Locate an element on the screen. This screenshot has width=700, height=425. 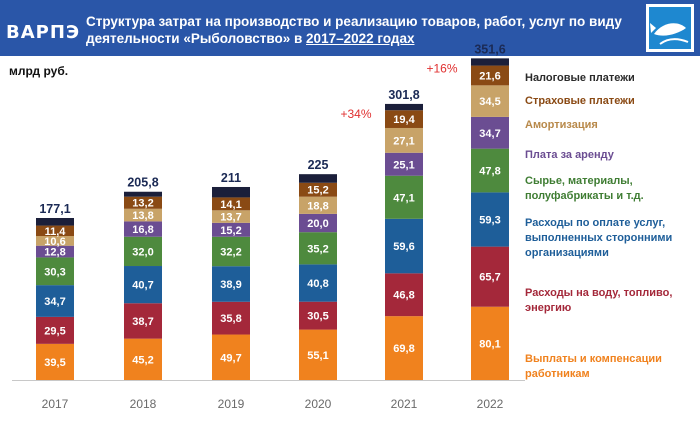
segment-value-label: 80,1 is located at coordinates (489, 344).